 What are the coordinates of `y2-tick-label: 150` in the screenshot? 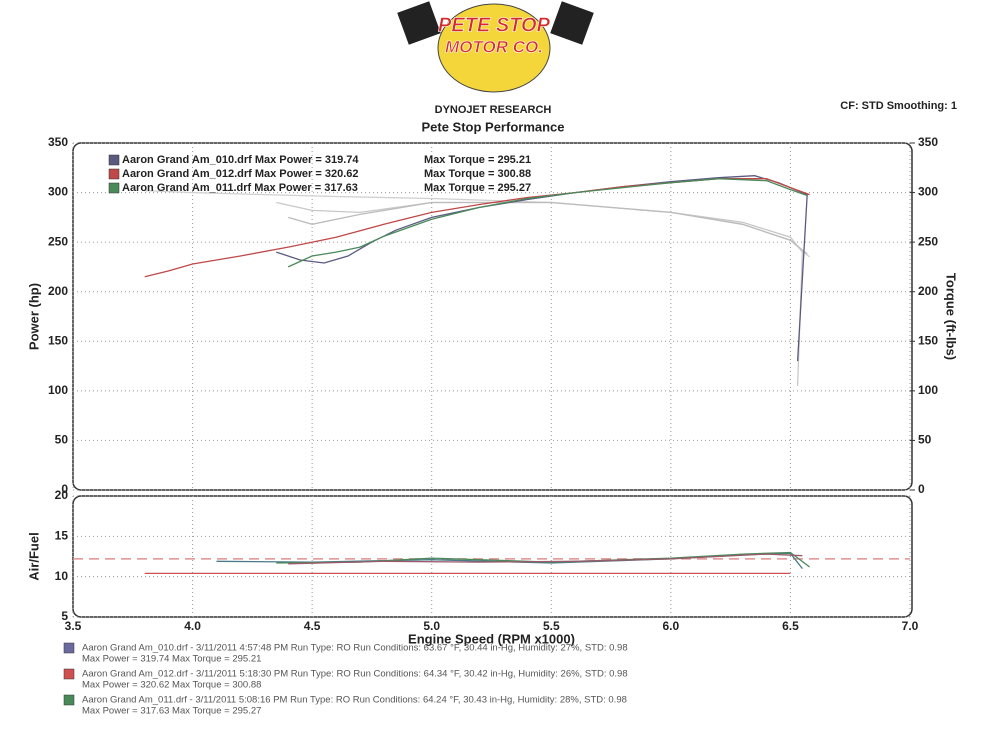 It's located at (928, 340).